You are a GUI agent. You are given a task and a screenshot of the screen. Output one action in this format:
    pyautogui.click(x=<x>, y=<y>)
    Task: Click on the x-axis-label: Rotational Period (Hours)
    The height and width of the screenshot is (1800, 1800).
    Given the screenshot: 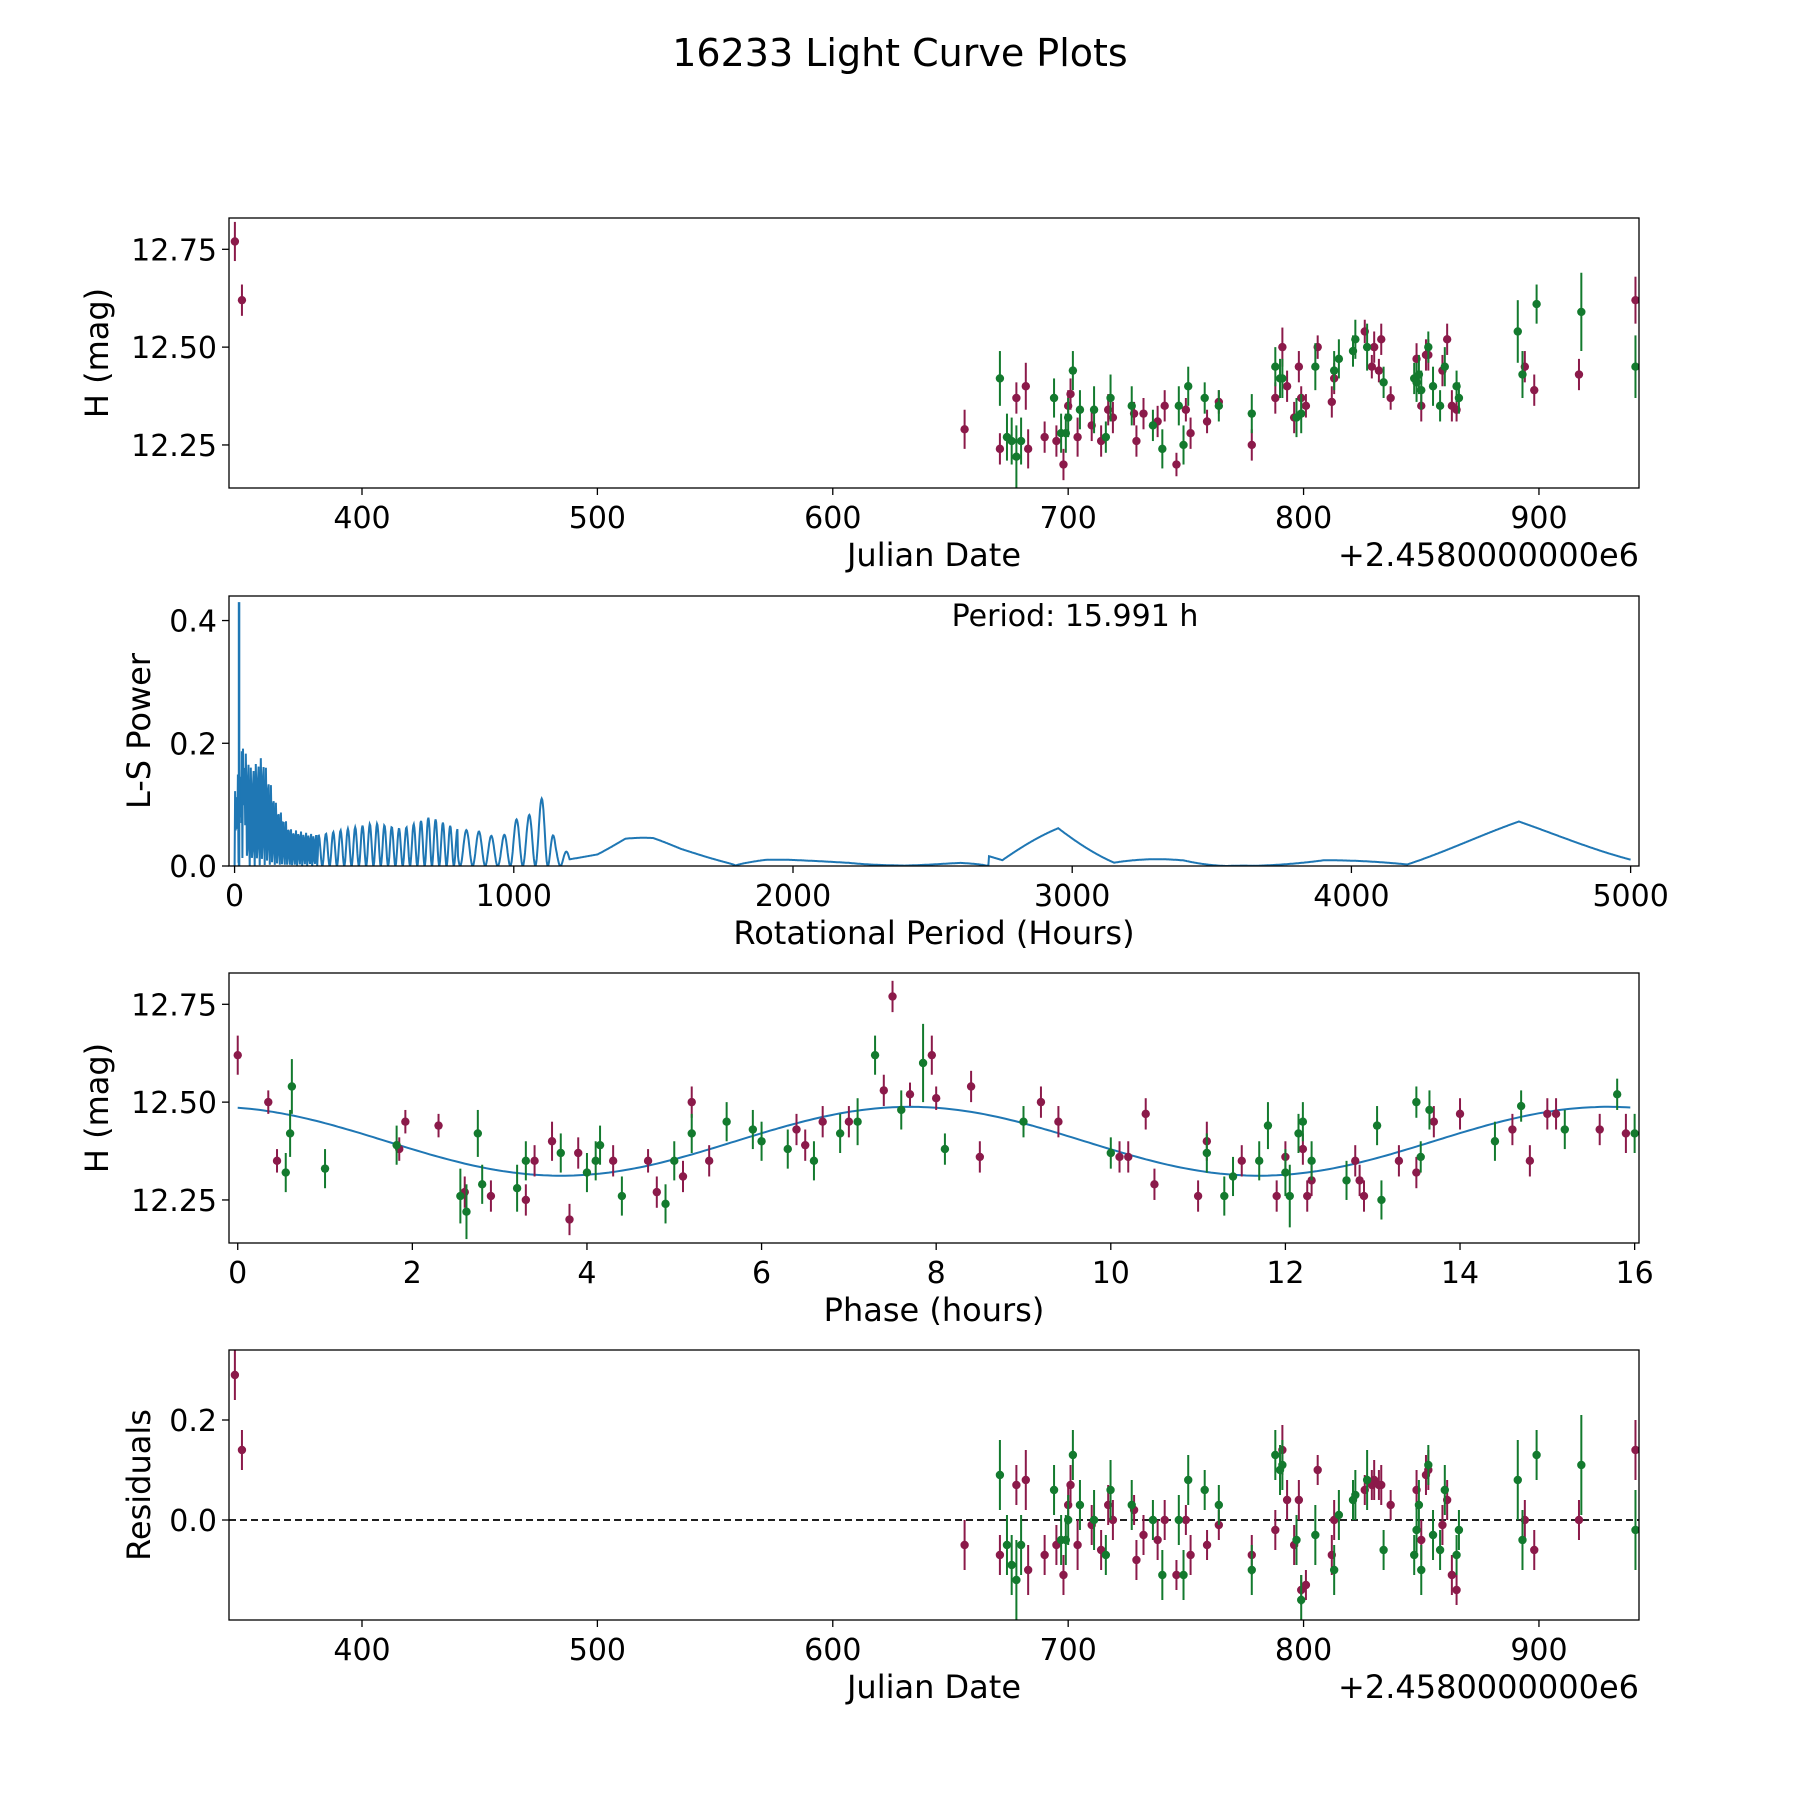 What is the action you would take?
    pyautogui.click(x=933, y=933)
    